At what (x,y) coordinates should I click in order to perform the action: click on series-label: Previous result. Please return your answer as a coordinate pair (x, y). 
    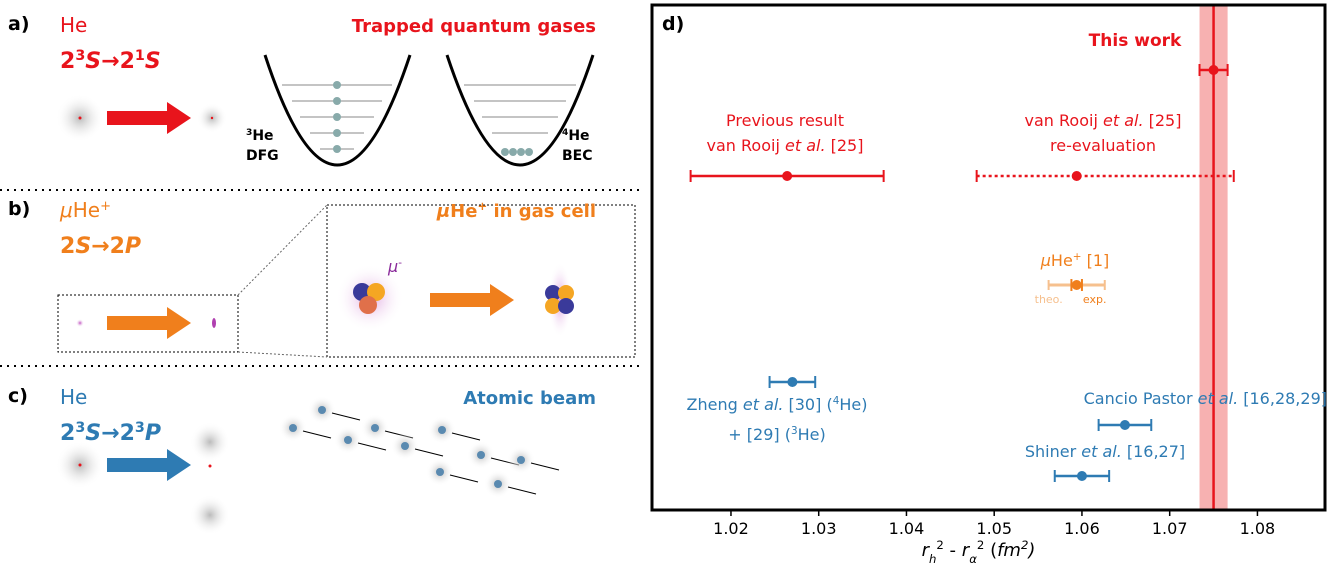
    Looking at the image, I should click on (785, 120).